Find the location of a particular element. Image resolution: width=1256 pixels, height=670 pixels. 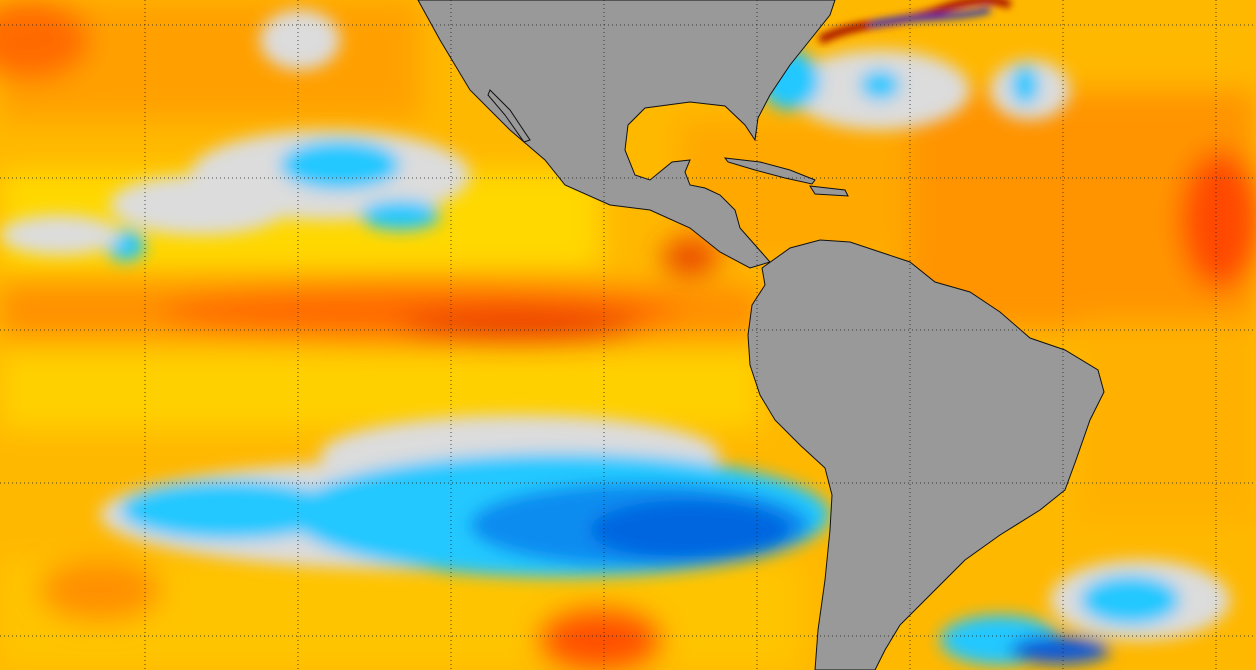

gulf-stream-front is located at coordinates (915, 22).